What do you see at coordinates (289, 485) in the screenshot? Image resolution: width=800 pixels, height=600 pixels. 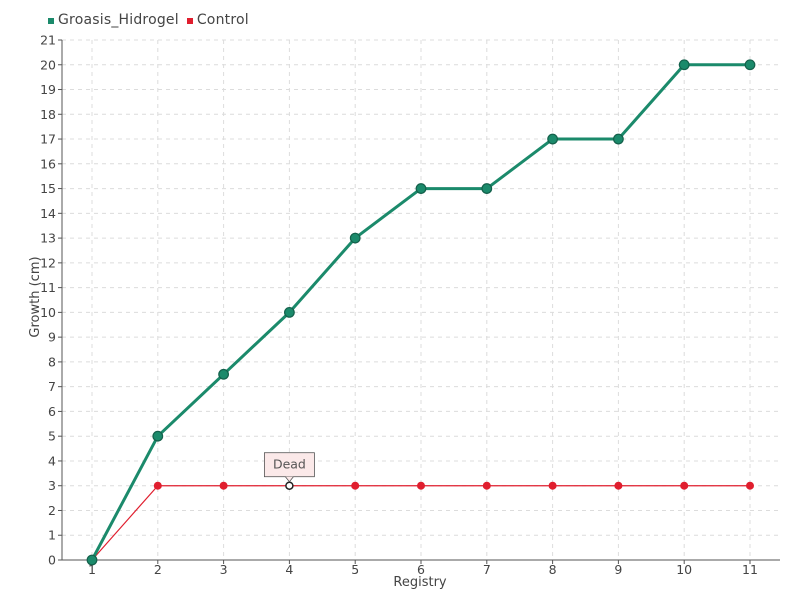 I see `data-point-highlight` at bounding box center [289, 485].